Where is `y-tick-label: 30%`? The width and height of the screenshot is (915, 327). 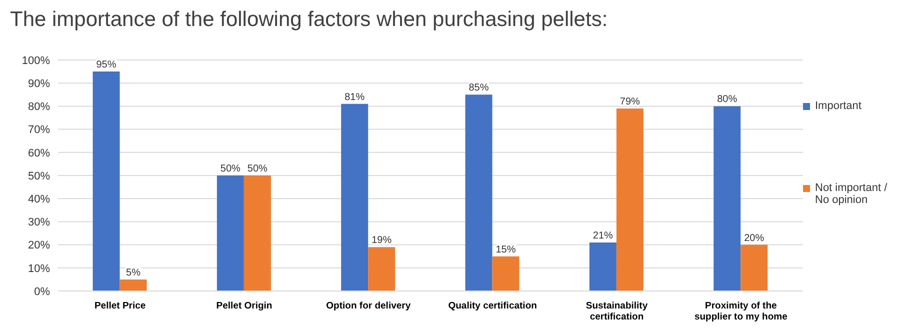 y-tick-label: 30% is located at coordinates (39, 222).